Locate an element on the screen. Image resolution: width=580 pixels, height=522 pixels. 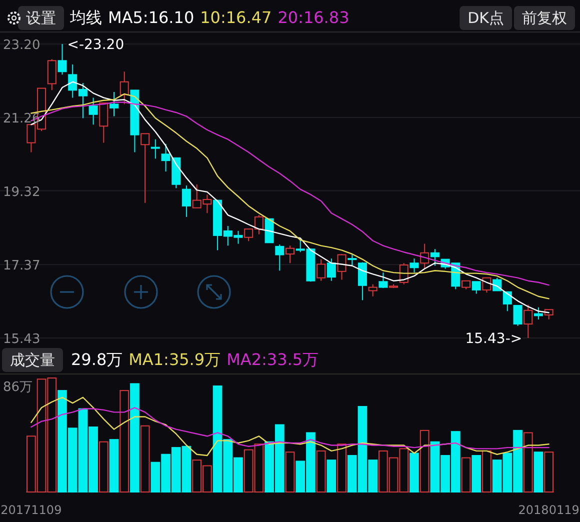
y-tick-label: 23.20 is located at coordinates (21, 45).